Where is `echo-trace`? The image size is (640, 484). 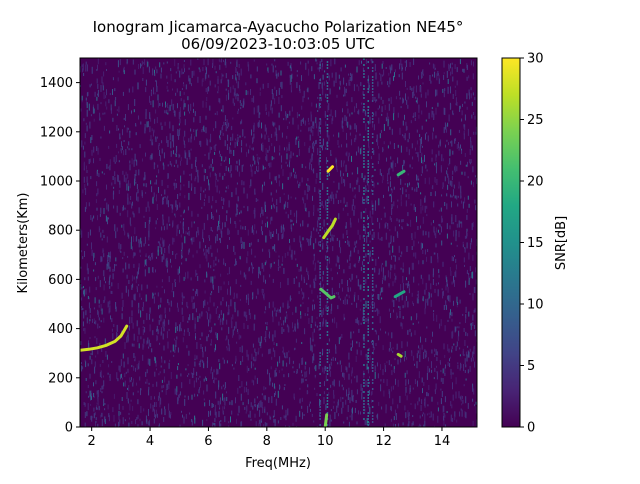
echo-trace is located at coordinates (329, 228).